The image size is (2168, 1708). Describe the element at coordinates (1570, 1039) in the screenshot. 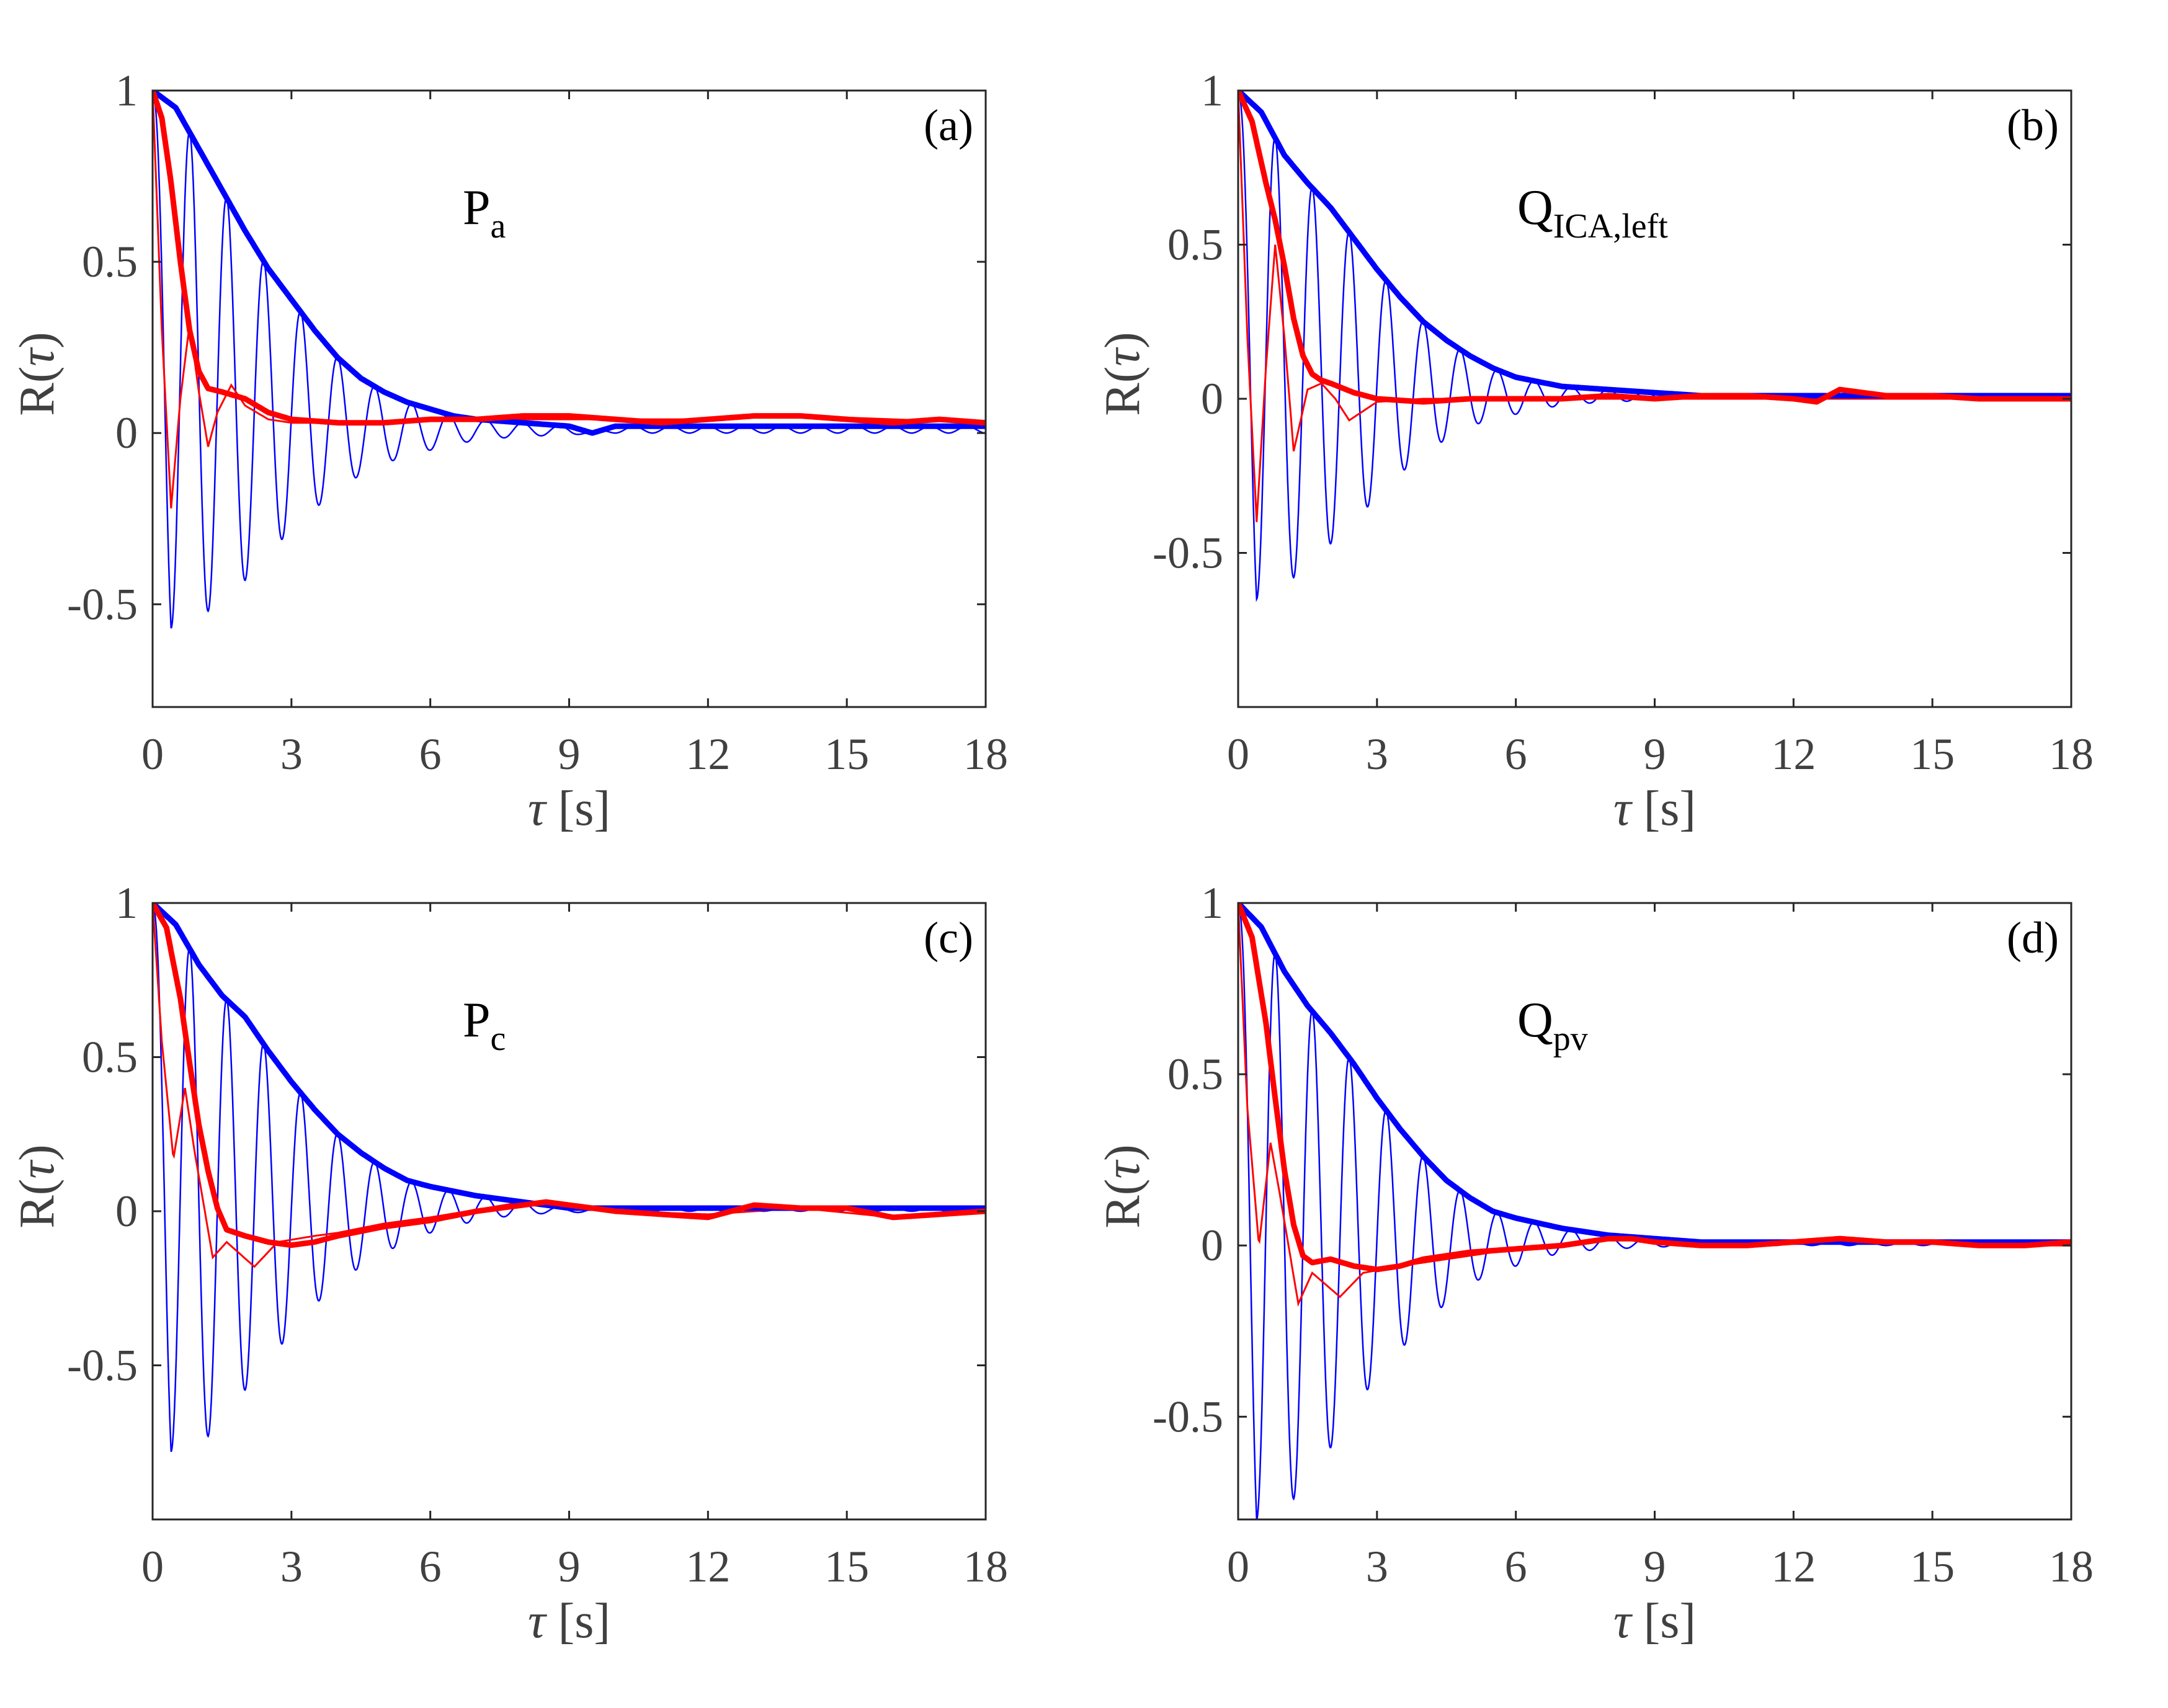

I see `variable-label-sub: pv` at that location.